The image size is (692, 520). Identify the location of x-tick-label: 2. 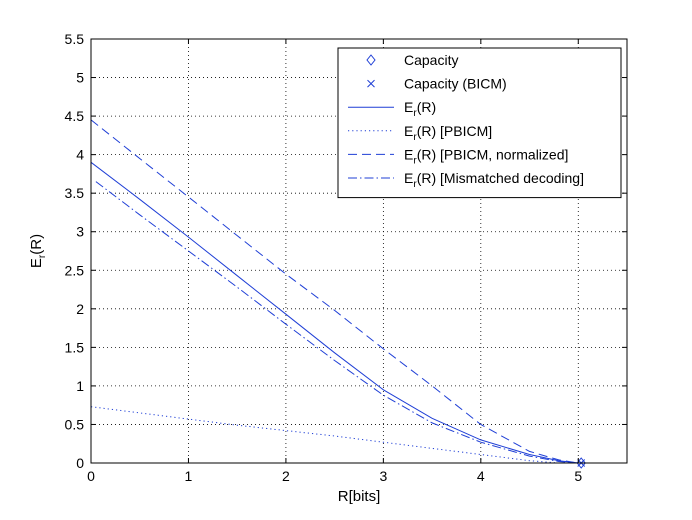
(286, 476).